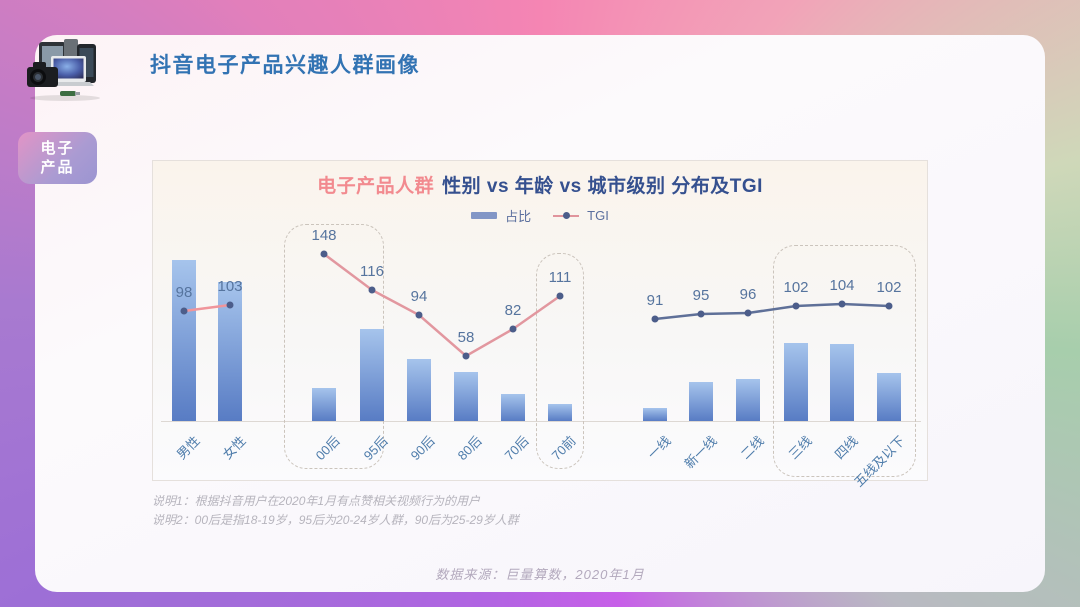 This screenshot has height=607, width=1080. Describe the element at coordinates (372, 375) in the screenshot. I see `bar-95后` at that location.